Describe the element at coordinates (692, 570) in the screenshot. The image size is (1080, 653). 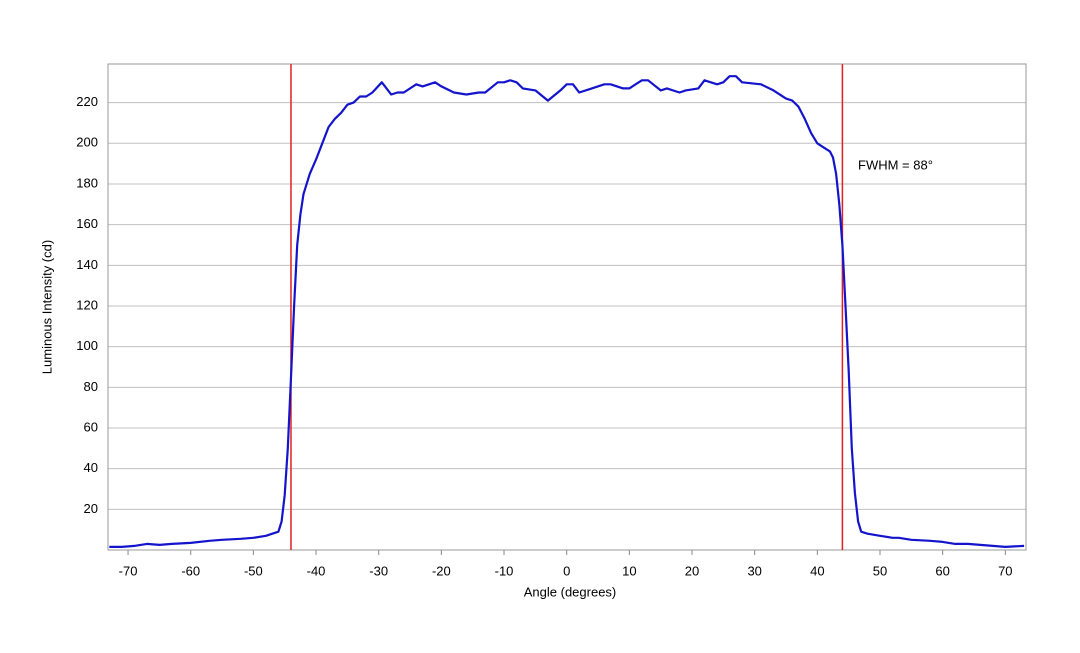
I see `x-tick-label: 20` at that location.